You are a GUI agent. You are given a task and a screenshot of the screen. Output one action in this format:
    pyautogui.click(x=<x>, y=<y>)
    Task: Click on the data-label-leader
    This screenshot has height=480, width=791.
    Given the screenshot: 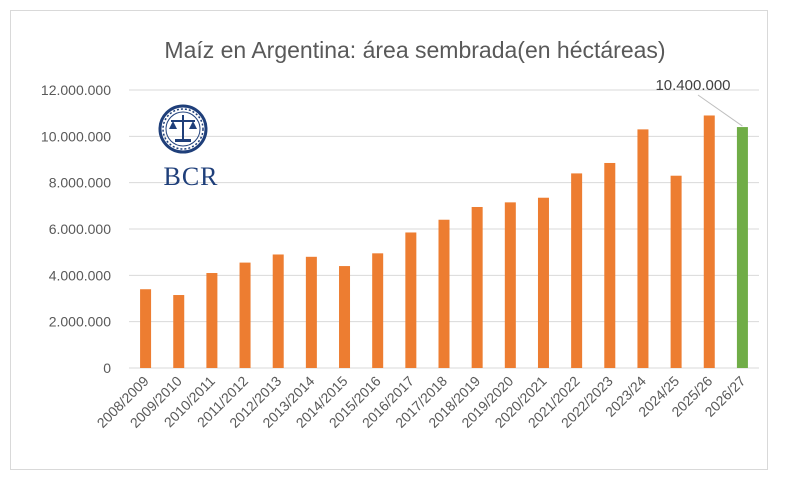 What is the action you would take?
    pyautogui.click(x=720, y=110)
    